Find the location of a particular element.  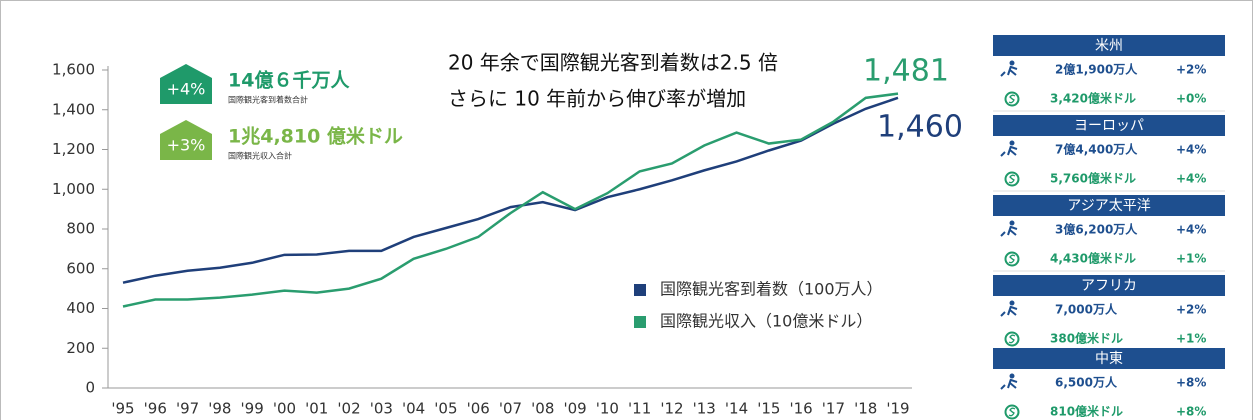

region-name: 米州 is located at coordinates (1109, 46).